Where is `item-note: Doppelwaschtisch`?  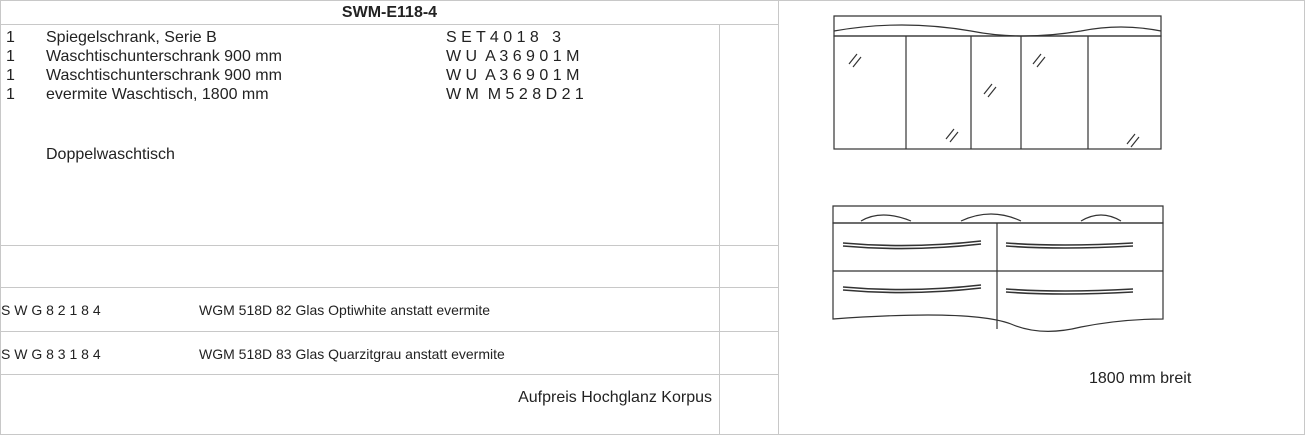
item-note: Doppelwaschtisch is located at coordinates (110, 154).